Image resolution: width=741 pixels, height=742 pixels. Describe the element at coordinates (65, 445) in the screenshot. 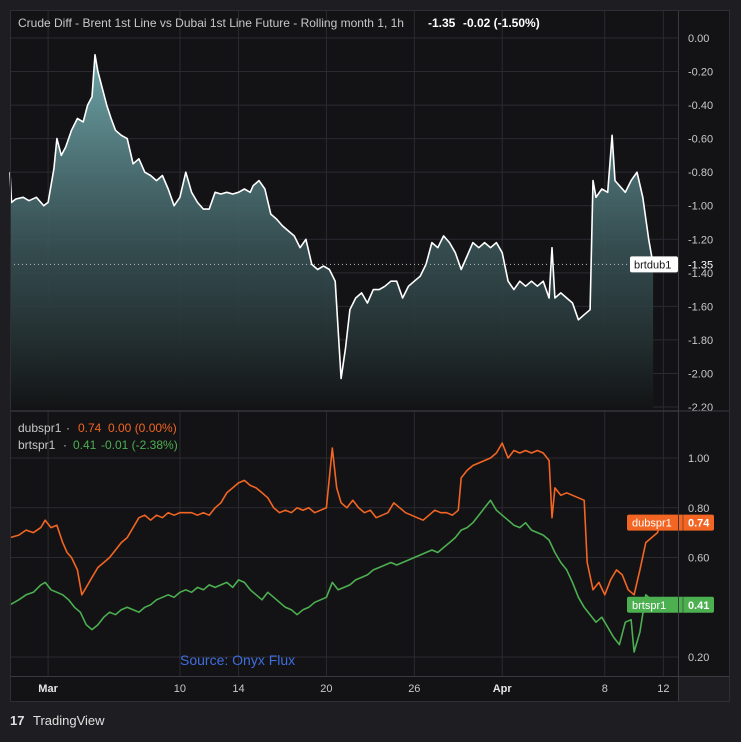

I see `legend-brtspr-sep: ·` at that location.